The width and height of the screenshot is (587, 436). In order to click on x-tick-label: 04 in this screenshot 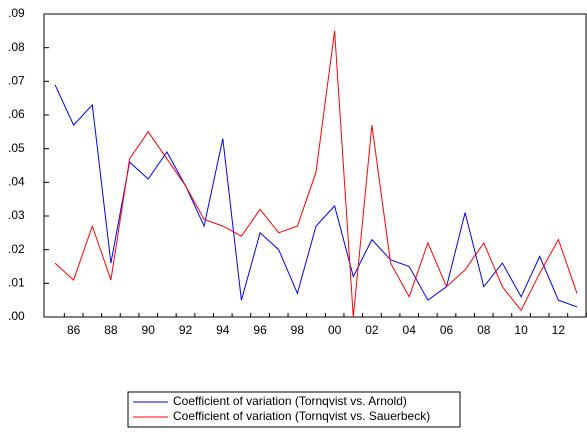, I will do `click(410, 330)`.